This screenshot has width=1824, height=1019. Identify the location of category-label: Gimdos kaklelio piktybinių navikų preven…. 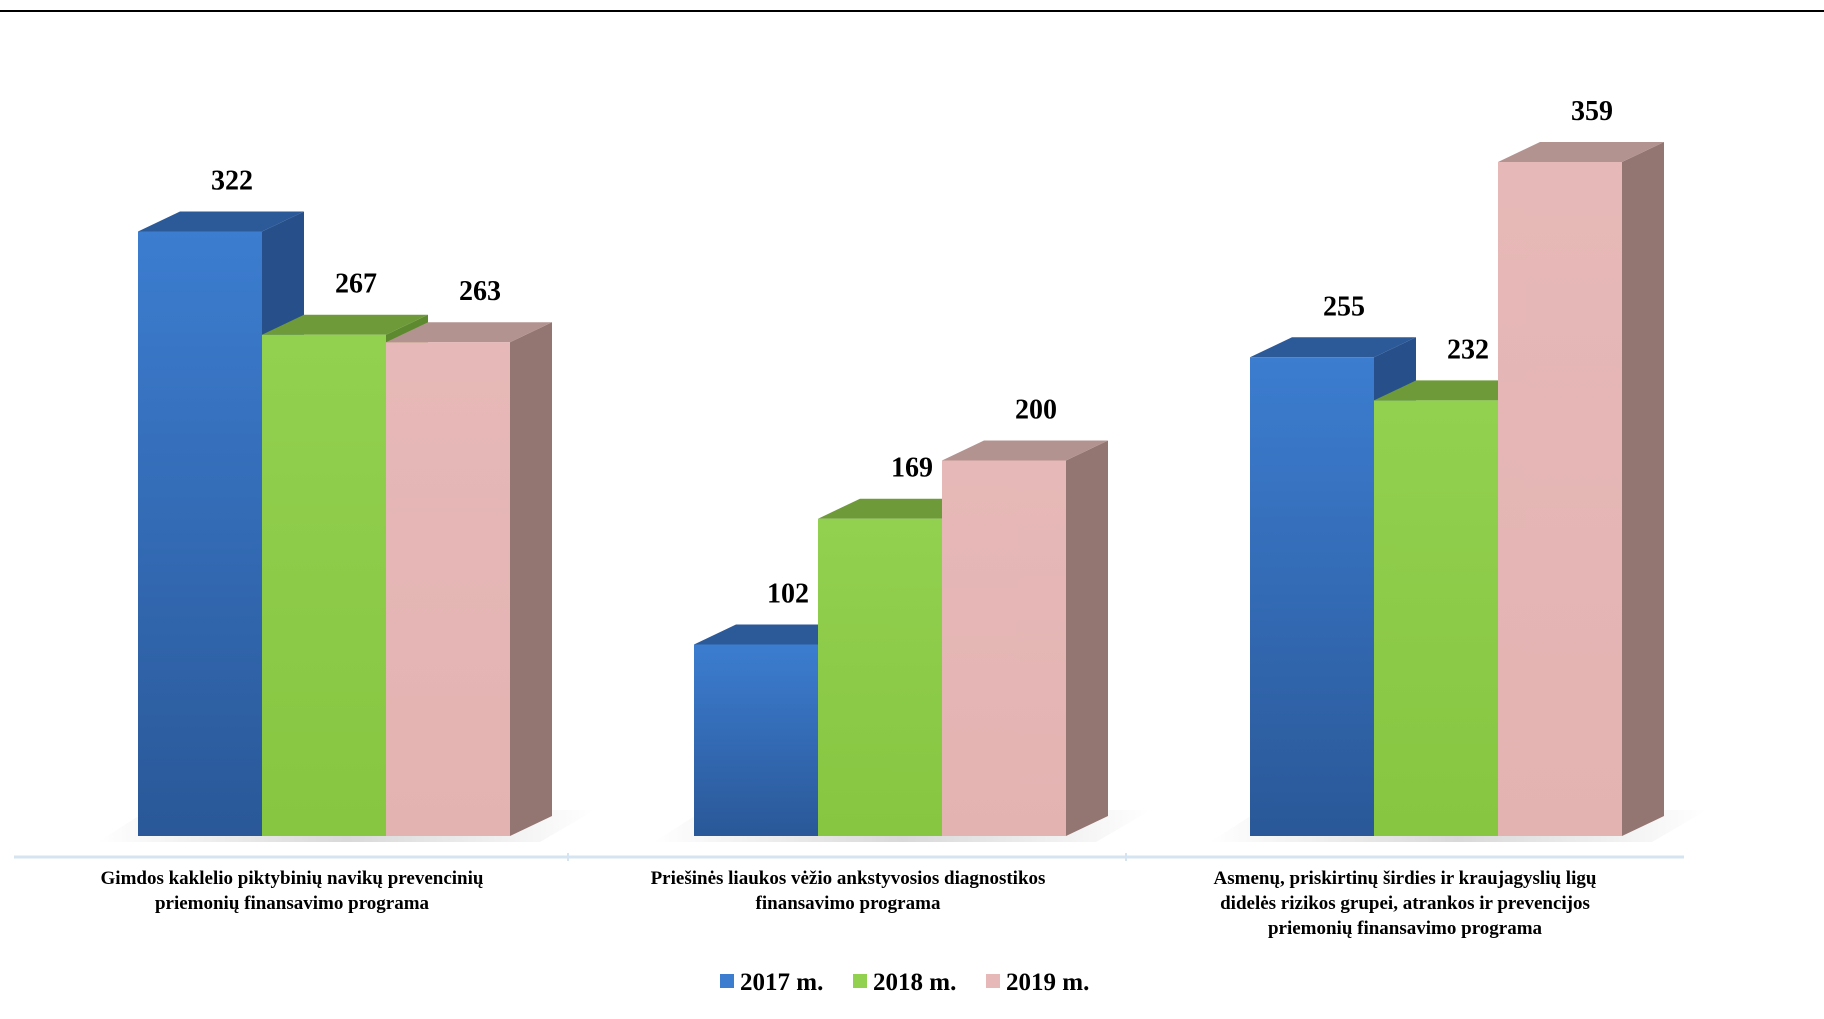
(292, 878).